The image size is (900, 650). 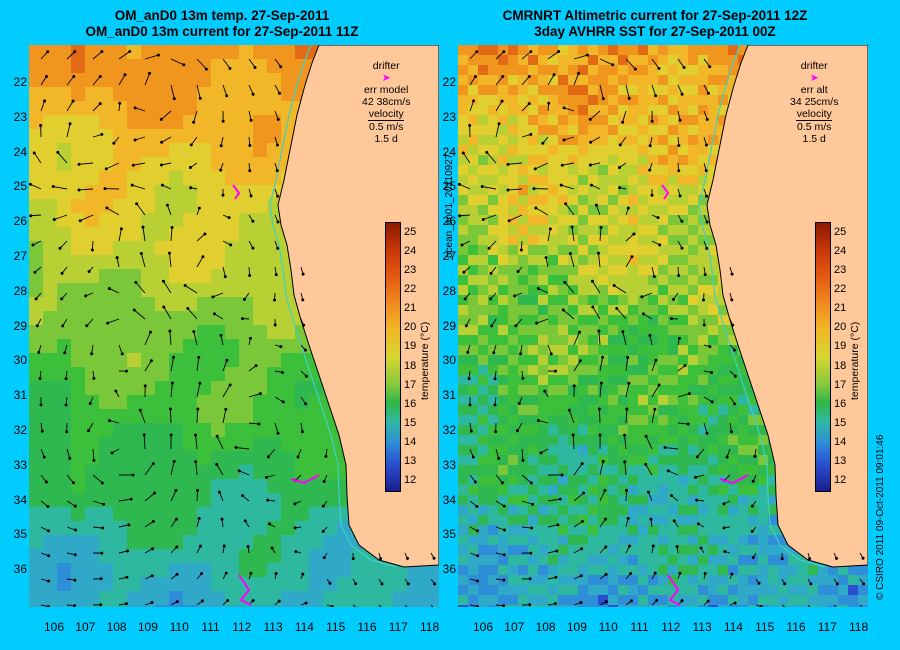 I want to click on colorbar-tick: 19, so click(x=410, y=346).